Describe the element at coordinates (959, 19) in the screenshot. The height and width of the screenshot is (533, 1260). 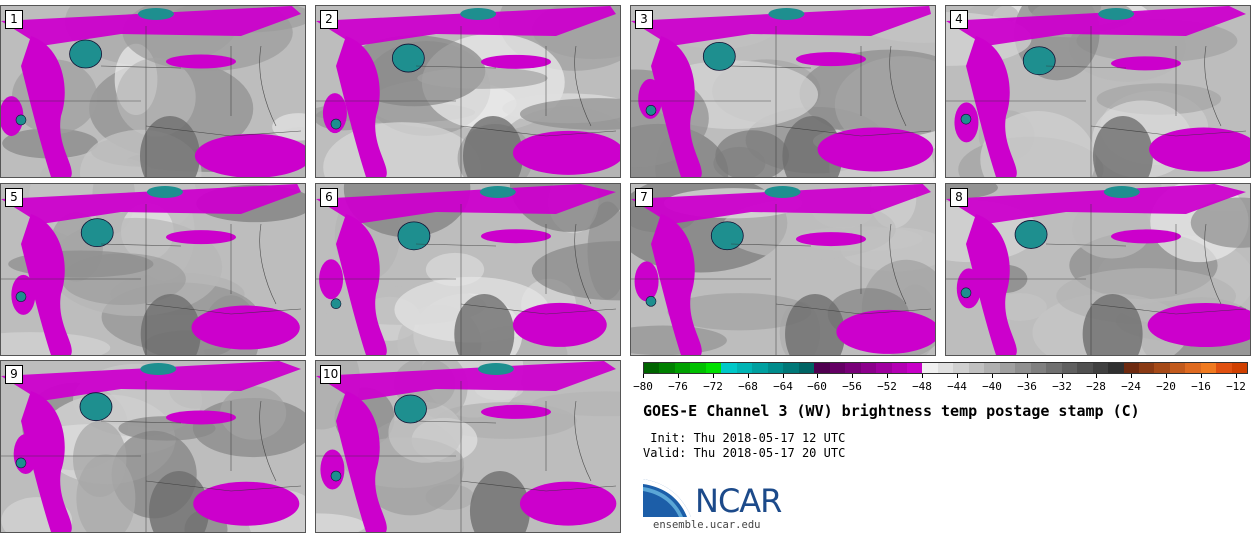
I see `panel-label: 4` at that location.